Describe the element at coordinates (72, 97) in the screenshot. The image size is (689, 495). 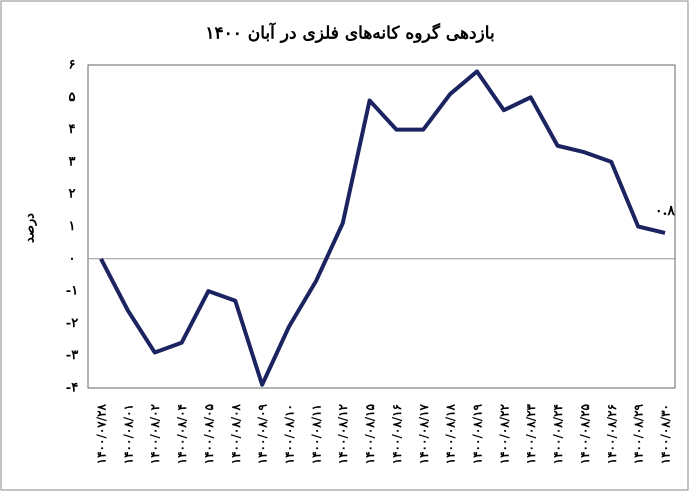
I see `y-tick-label: ۵` at that location.